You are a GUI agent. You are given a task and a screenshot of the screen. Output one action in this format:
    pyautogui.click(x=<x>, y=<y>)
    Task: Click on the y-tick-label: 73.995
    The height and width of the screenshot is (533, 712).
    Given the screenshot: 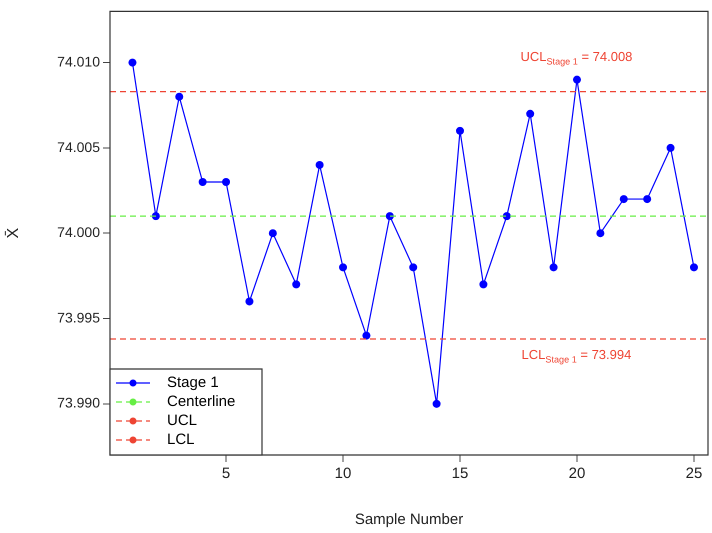 What is the action you would take?
    pyautogui.click(x=78, y=317)
    